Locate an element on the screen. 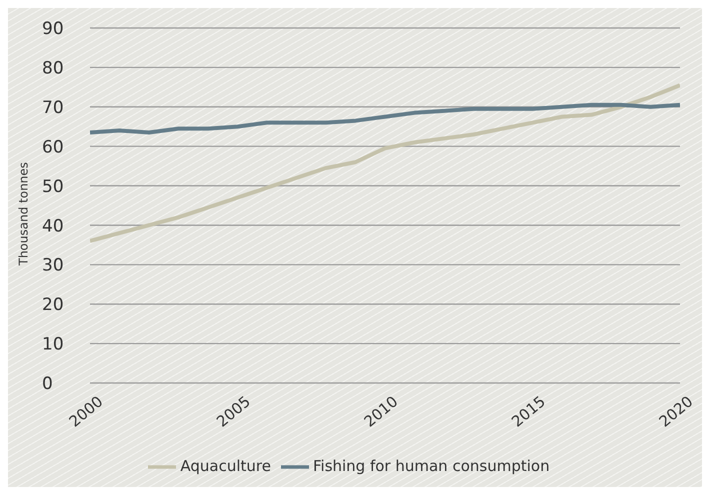  y-tick-label: 40 is located at coordinates (53, 226).